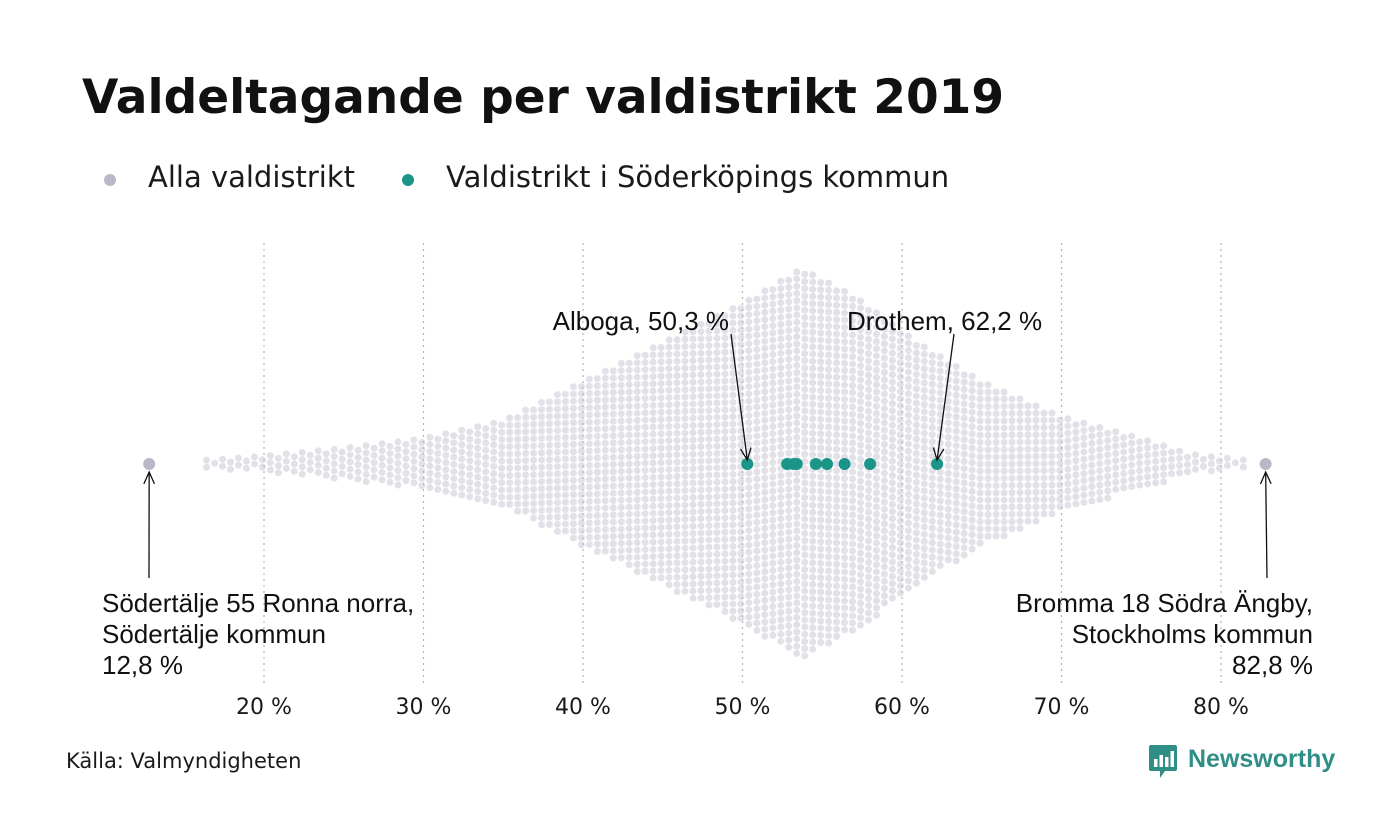 The height and width of the screenshot is (840, 1400). I want to click on local-point, so click(844, 464).